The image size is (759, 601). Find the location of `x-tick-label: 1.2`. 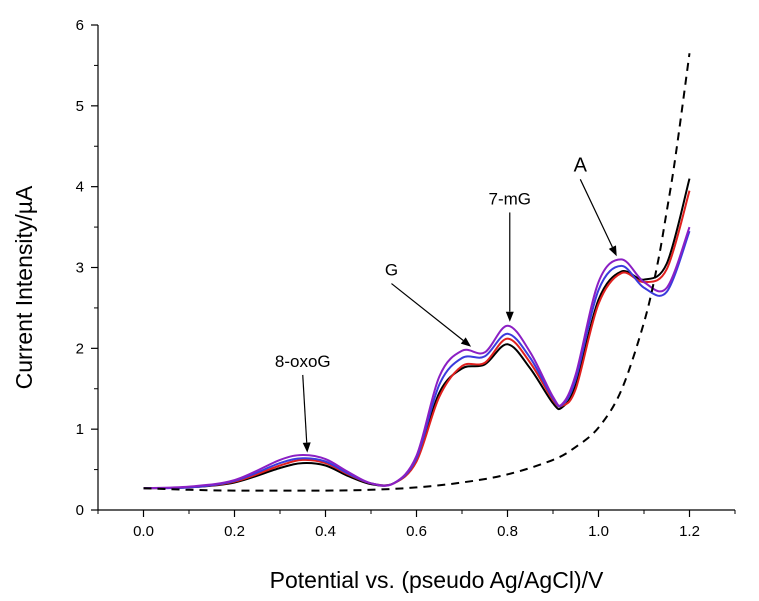

x-tick-label: 1.2 is located at coordinates (689, 531).